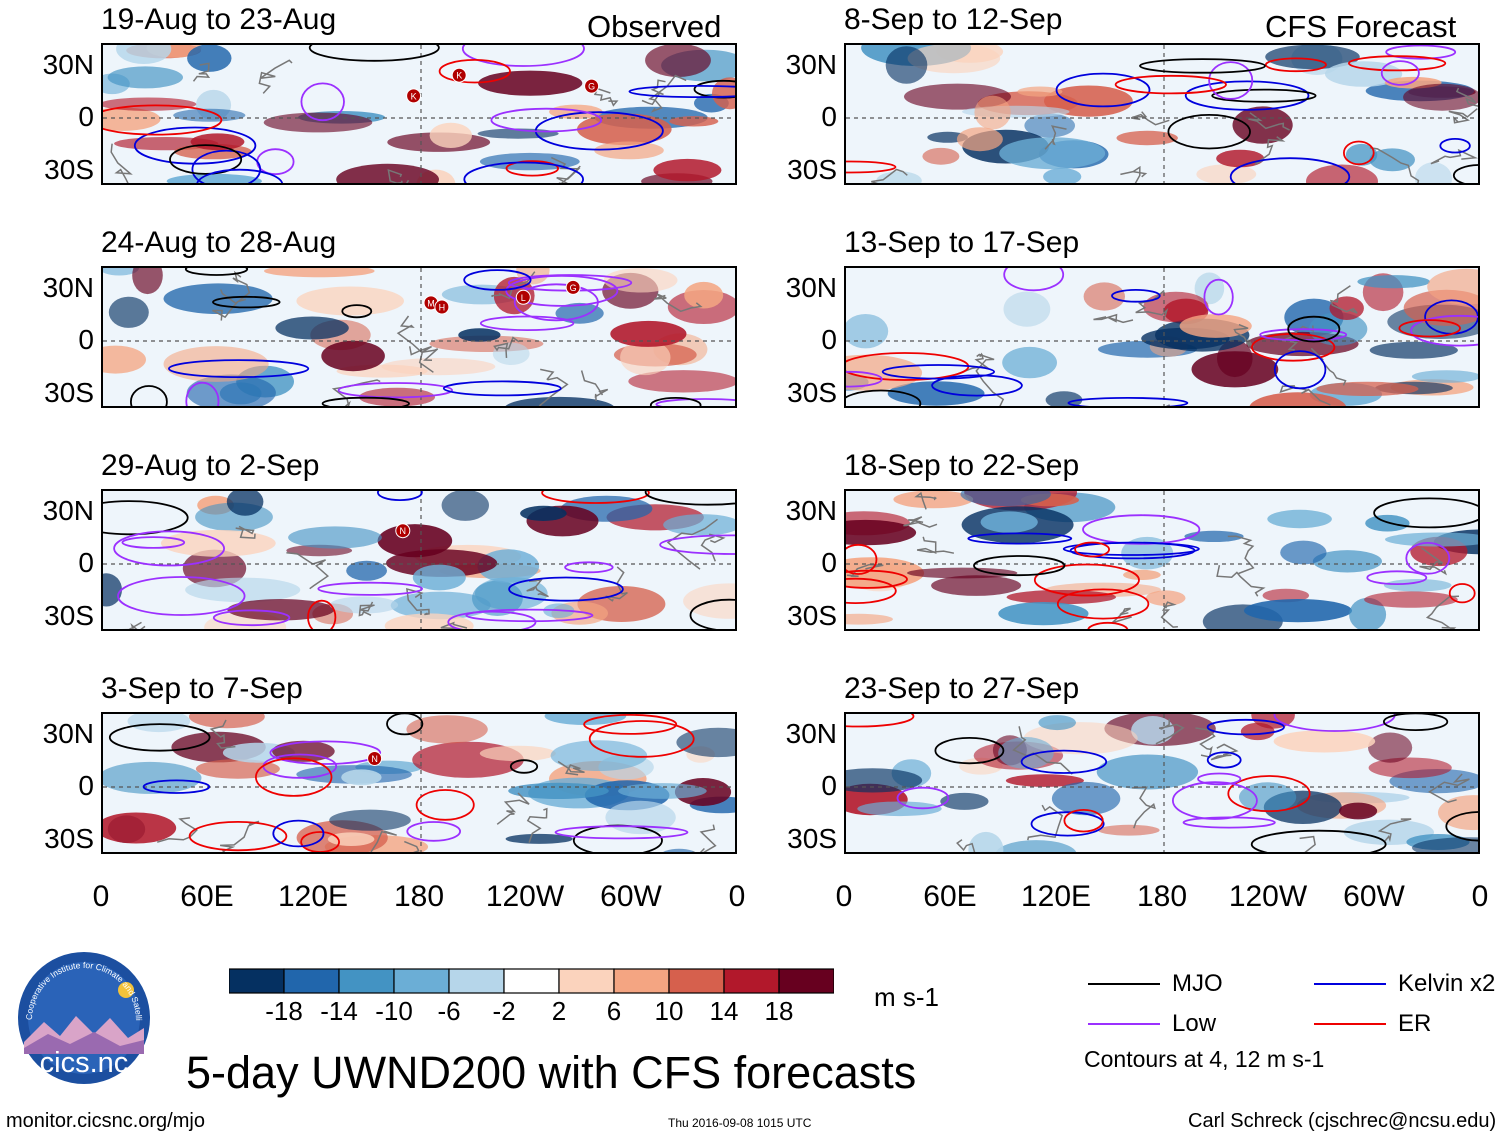 Image resolution: width=1510 pixels, height=1137 pixels. I want to click on lon-label: 120W, so click(525, 896).